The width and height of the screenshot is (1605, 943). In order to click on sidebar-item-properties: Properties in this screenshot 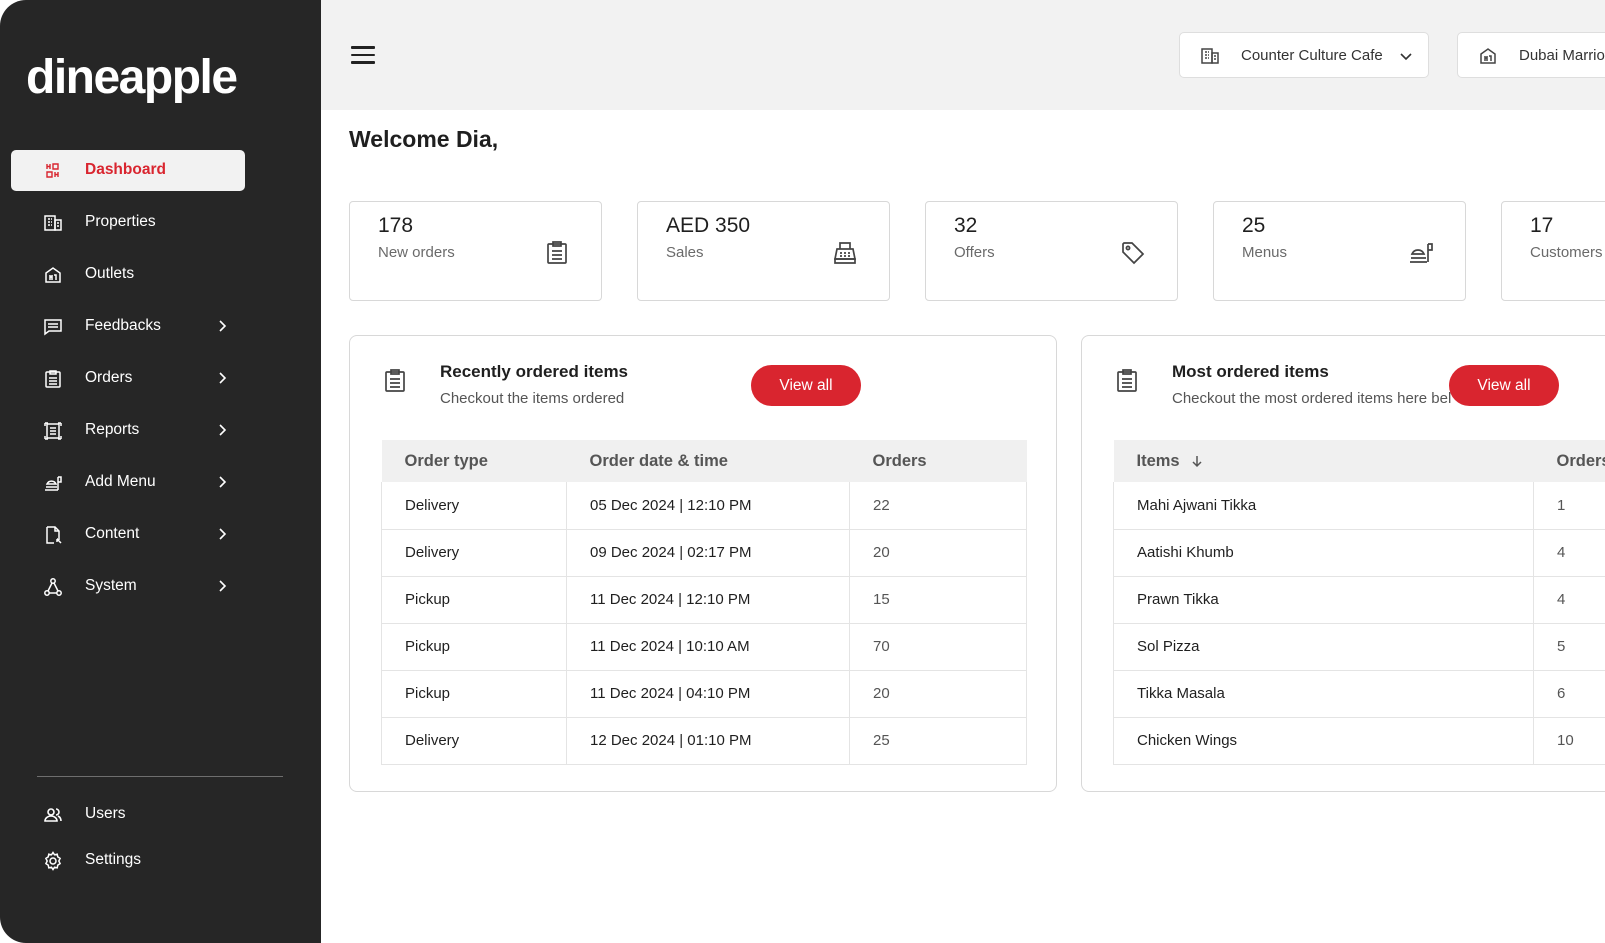, I will do `click(128, 222)`.